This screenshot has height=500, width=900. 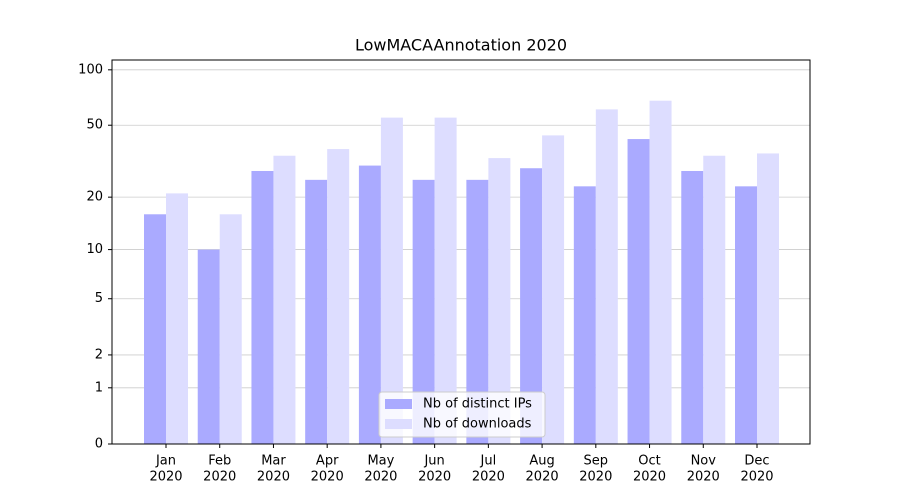 I want to click on x-tick-label: Sep, so click(x=596, y=461).